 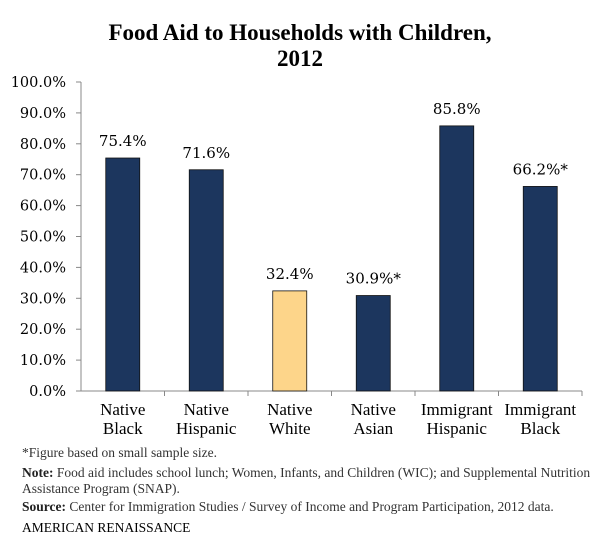 What do you see at coordinates (106, 527) in the screenshot?
I see `brand-logo-text: AMERICAN RENAISSANCE` at bounding box center [106, 527].